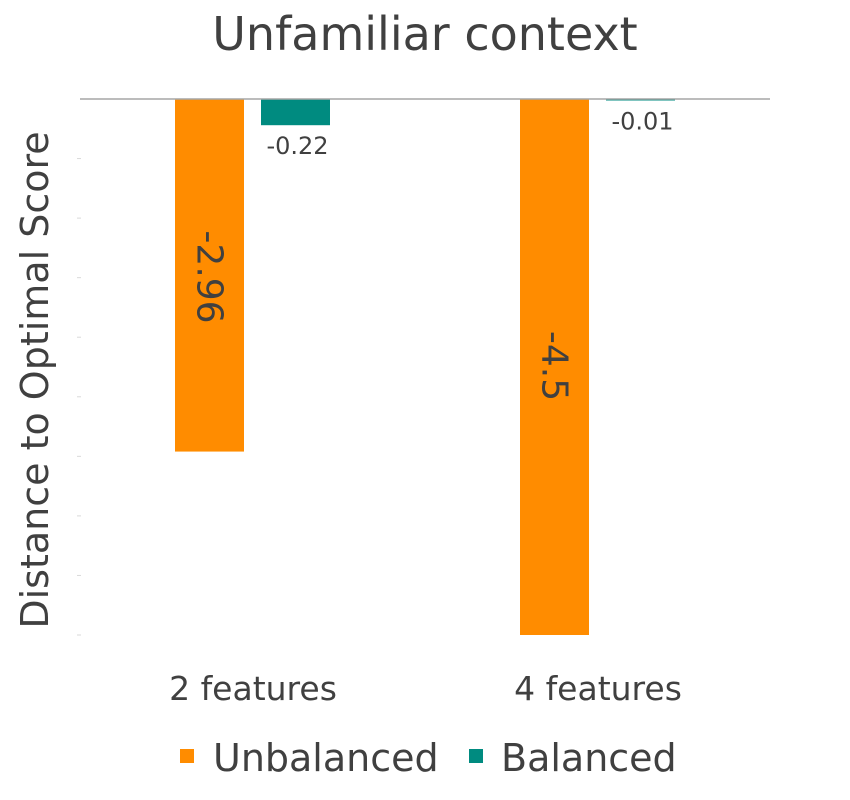 This screenshot has height=800, width=850. What do you see at coordinates (642, 122) in the screenshot?
I see `data-label-balanced-2: -0.01` at bounding box center [642, 122].